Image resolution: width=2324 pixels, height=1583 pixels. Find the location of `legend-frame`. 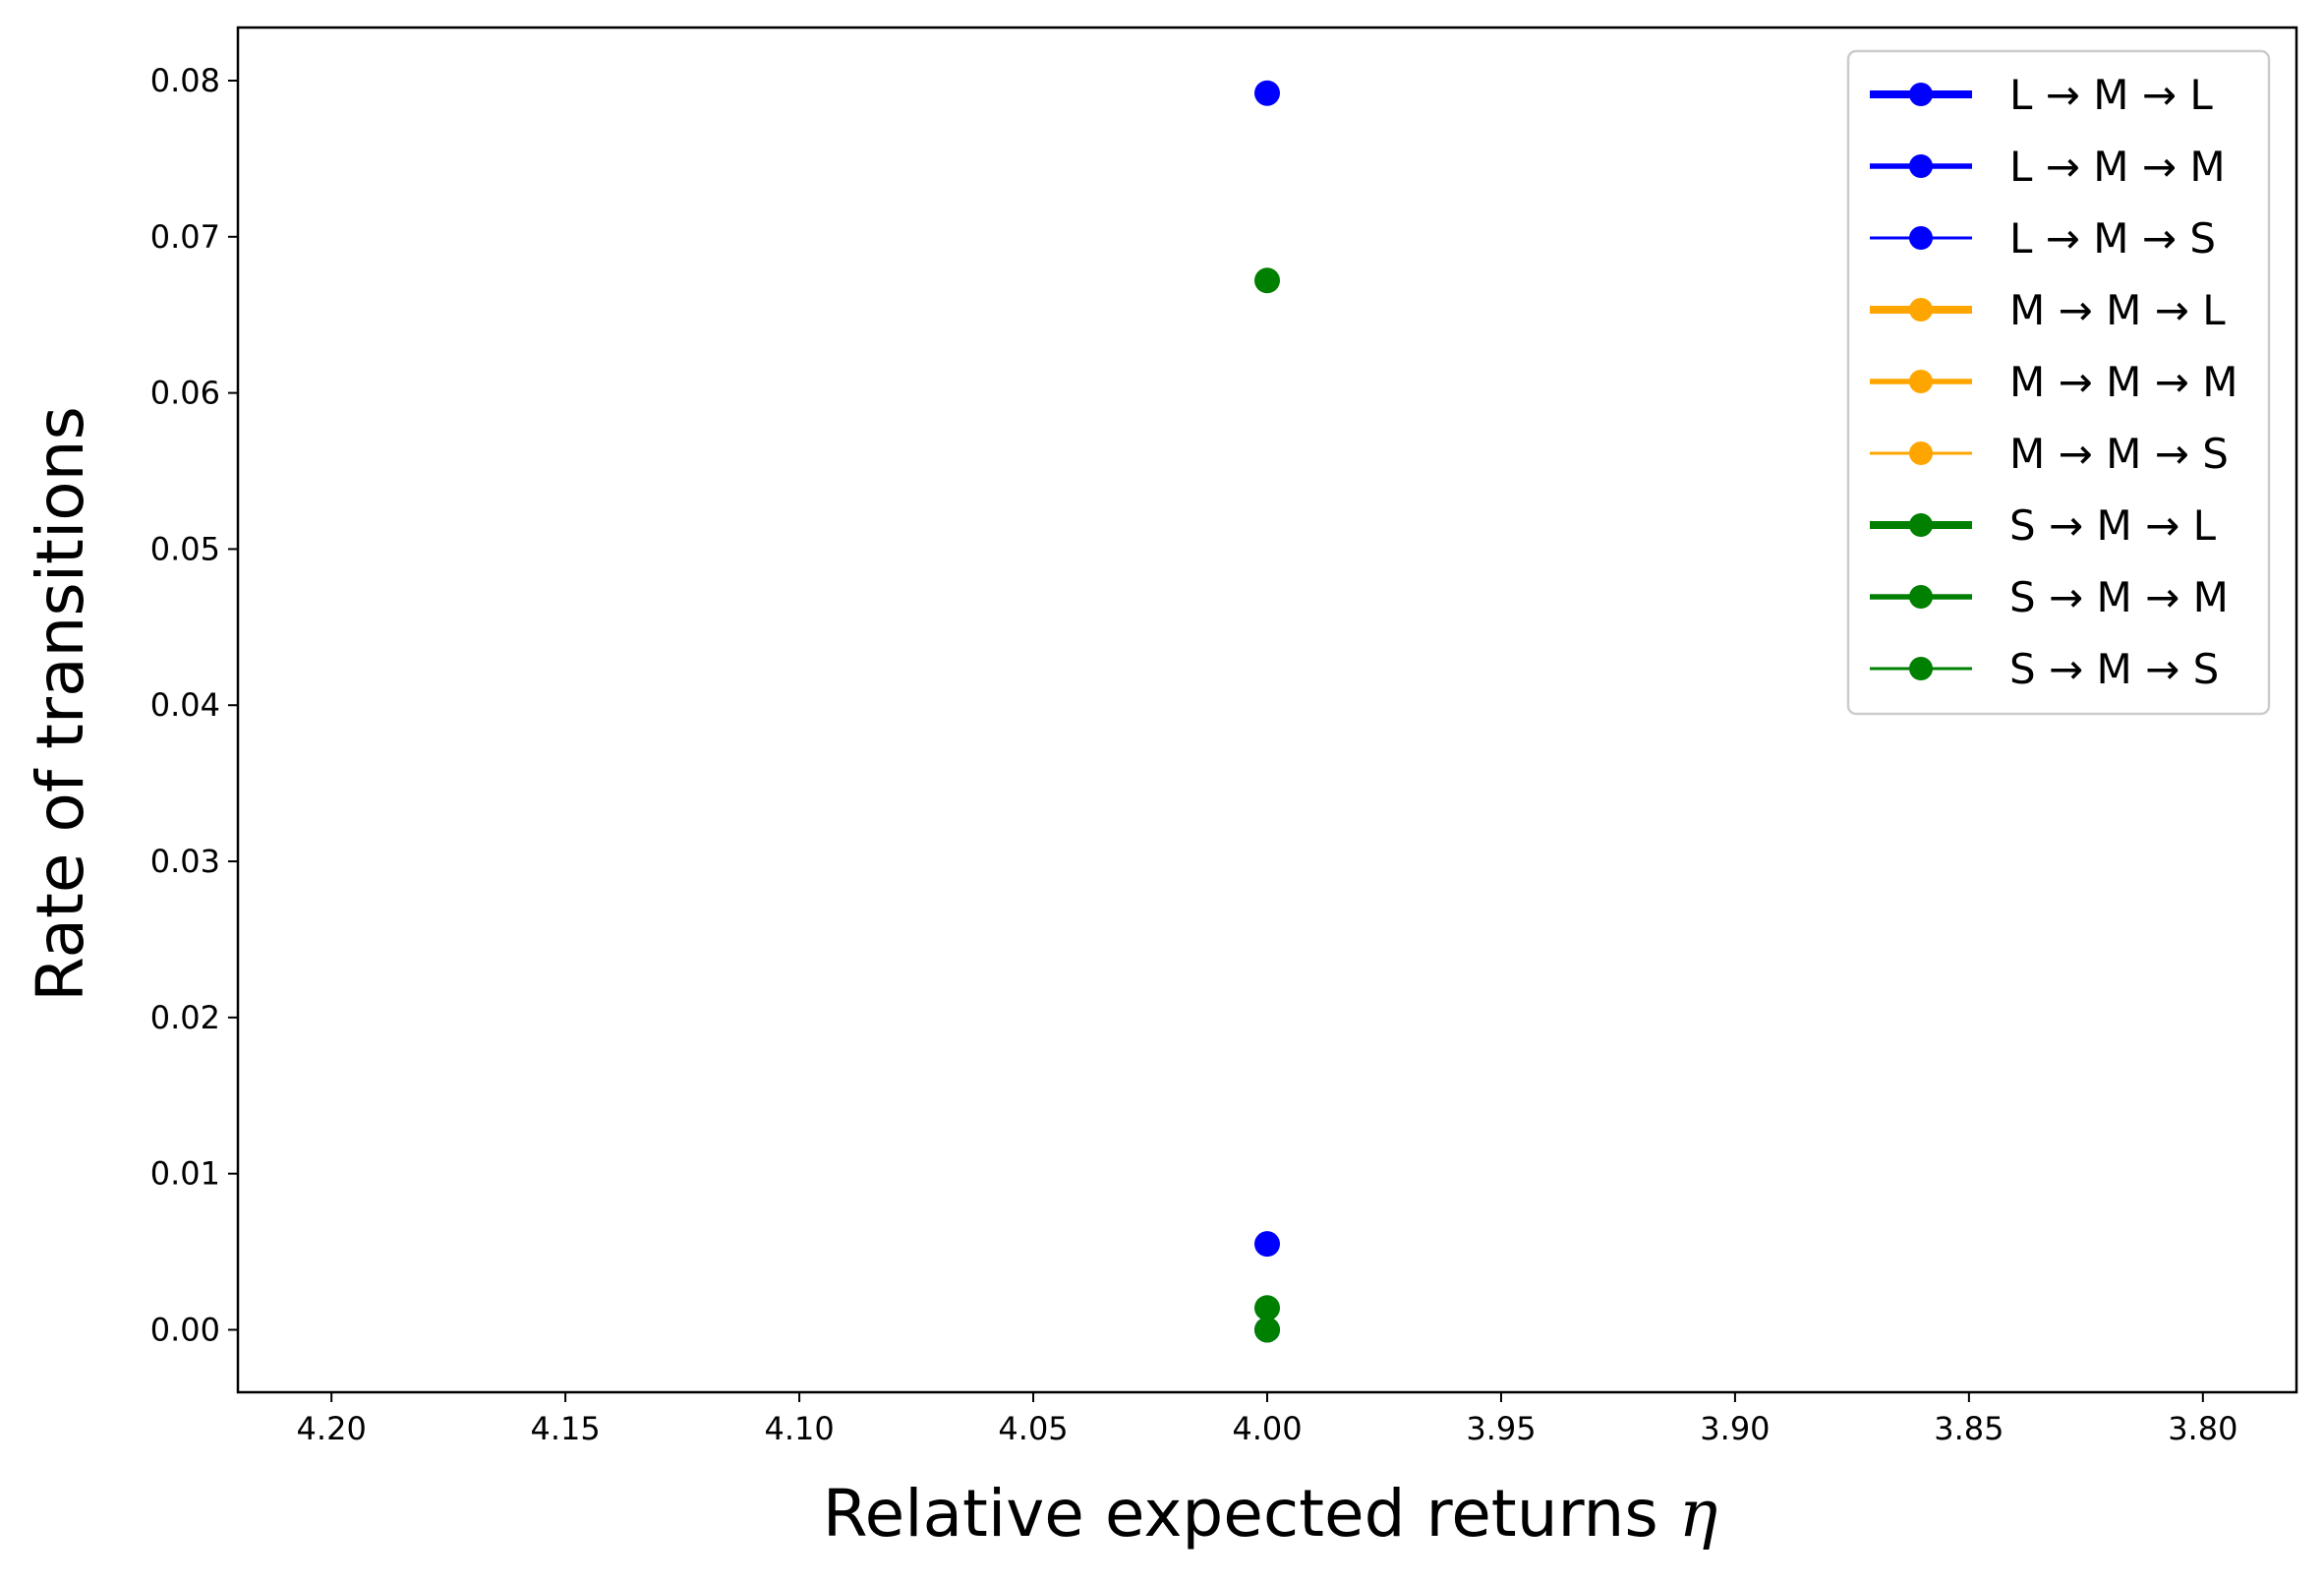

legend-frame is located at coordinates (2058, 382).